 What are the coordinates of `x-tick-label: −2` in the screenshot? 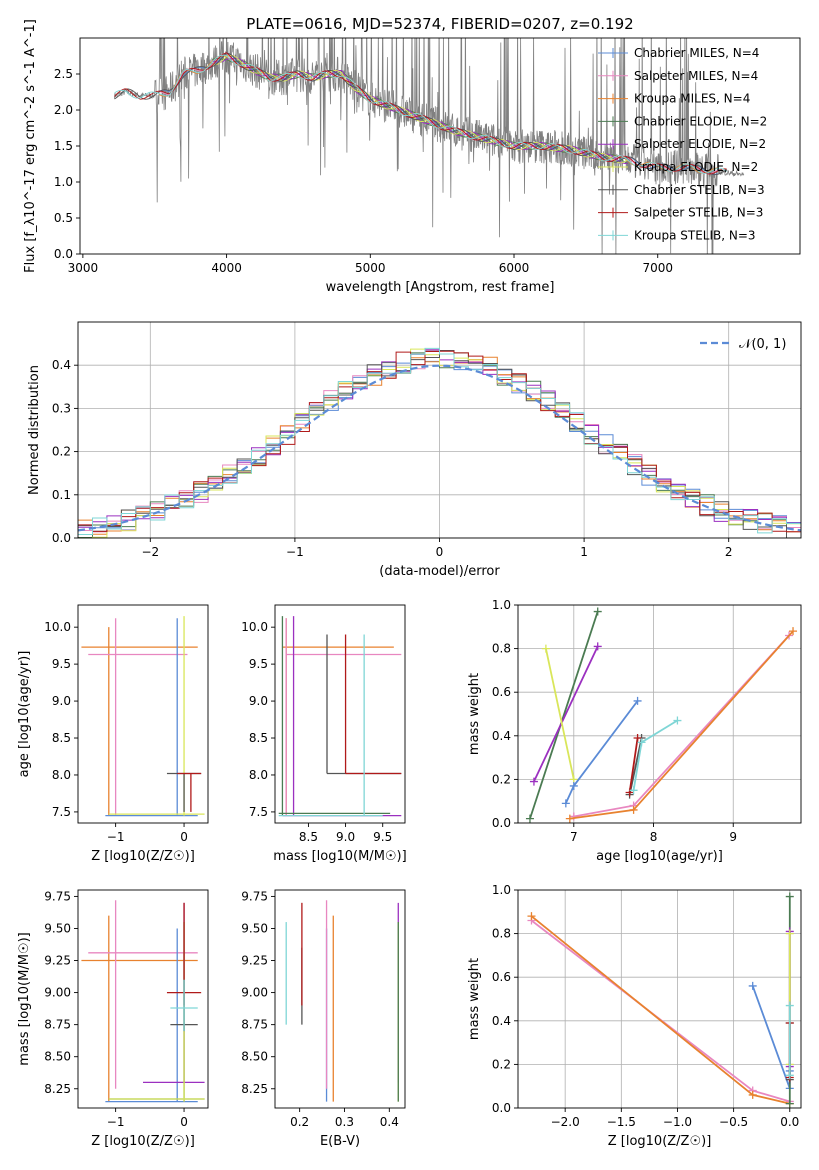 It's located at (150, 552).